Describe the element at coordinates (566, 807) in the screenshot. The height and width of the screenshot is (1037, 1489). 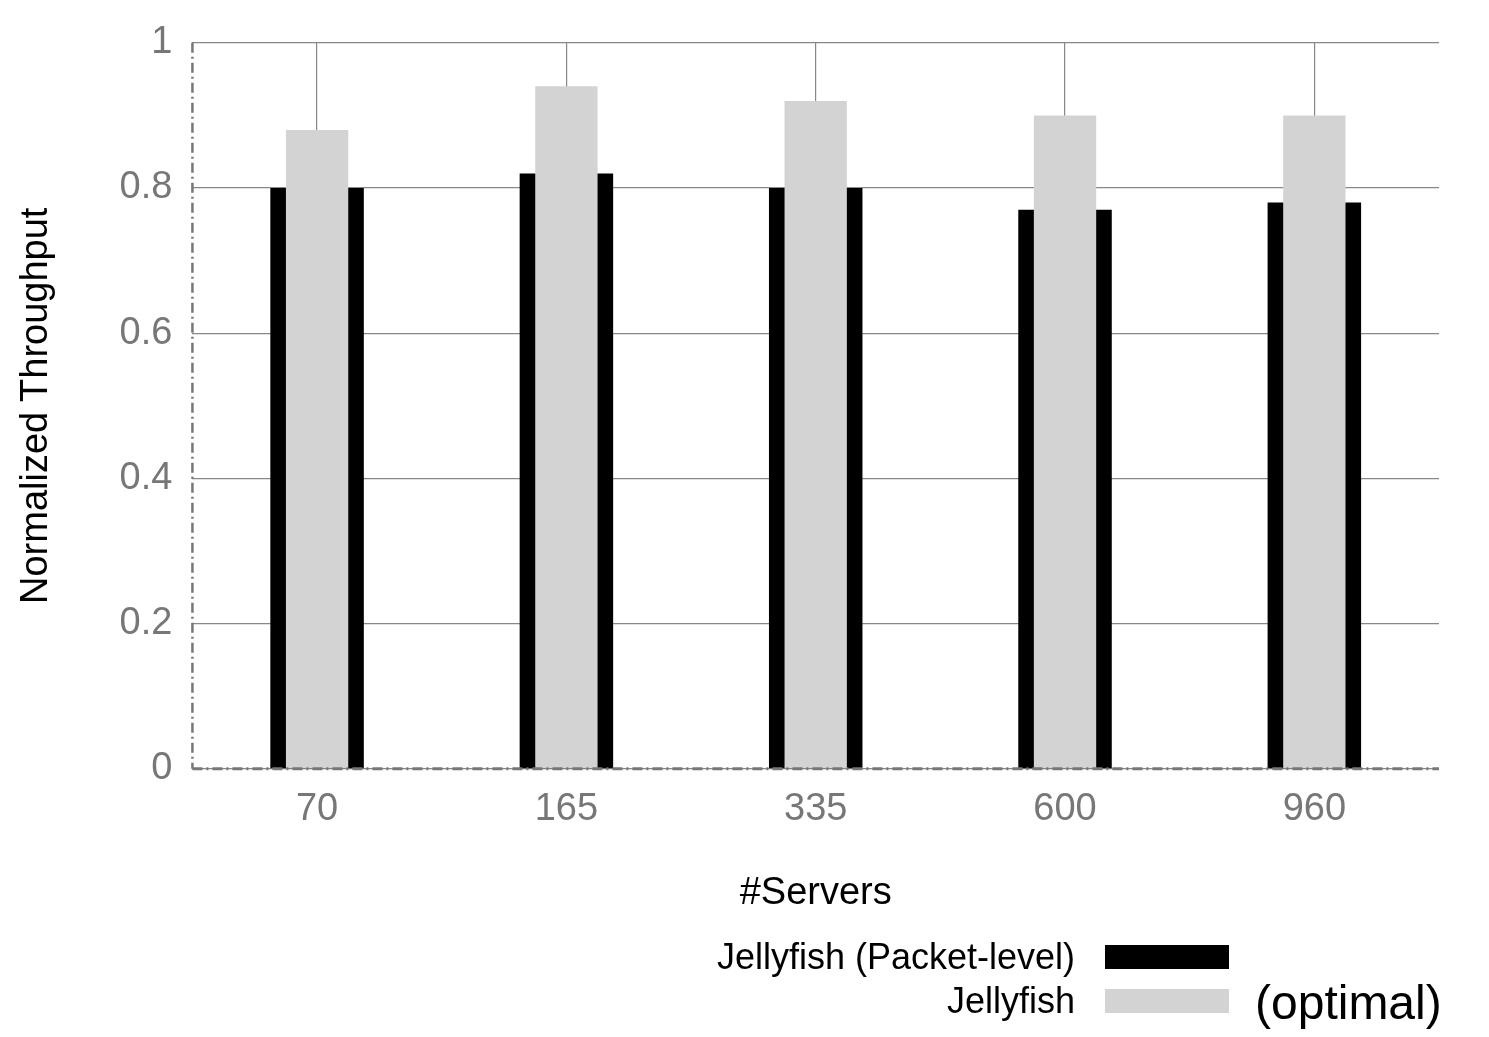
I see `x-tick-label: 165` at that location.